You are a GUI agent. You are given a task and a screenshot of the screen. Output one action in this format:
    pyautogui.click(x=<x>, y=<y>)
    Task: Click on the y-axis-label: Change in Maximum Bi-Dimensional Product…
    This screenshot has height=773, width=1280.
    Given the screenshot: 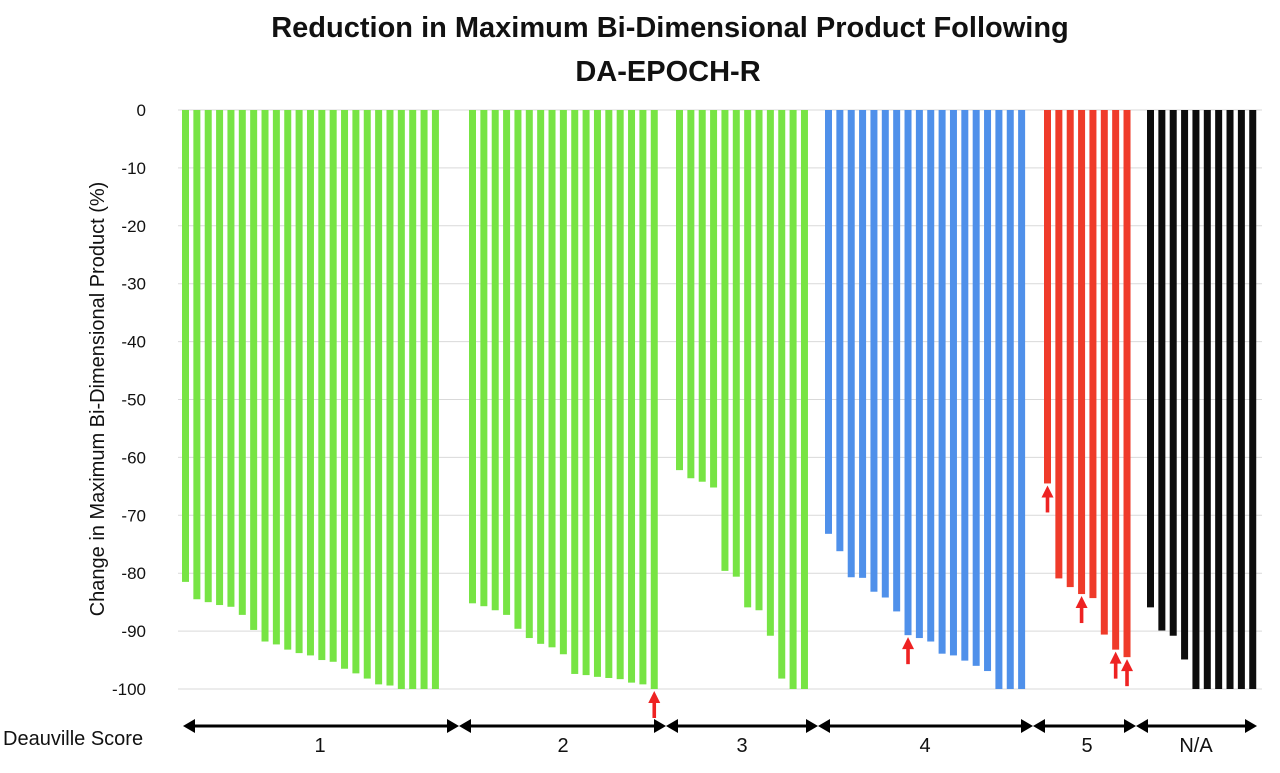 What is the action you would take?
    pyautogui.click(x=98, y=399)
    